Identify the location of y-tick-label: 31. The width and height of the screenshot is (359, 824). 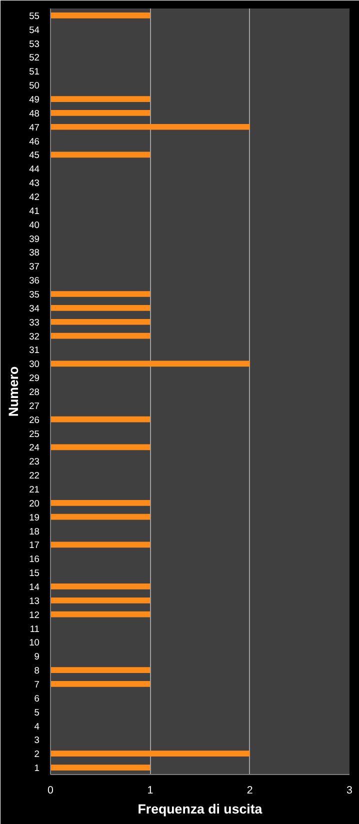
(34, 350).